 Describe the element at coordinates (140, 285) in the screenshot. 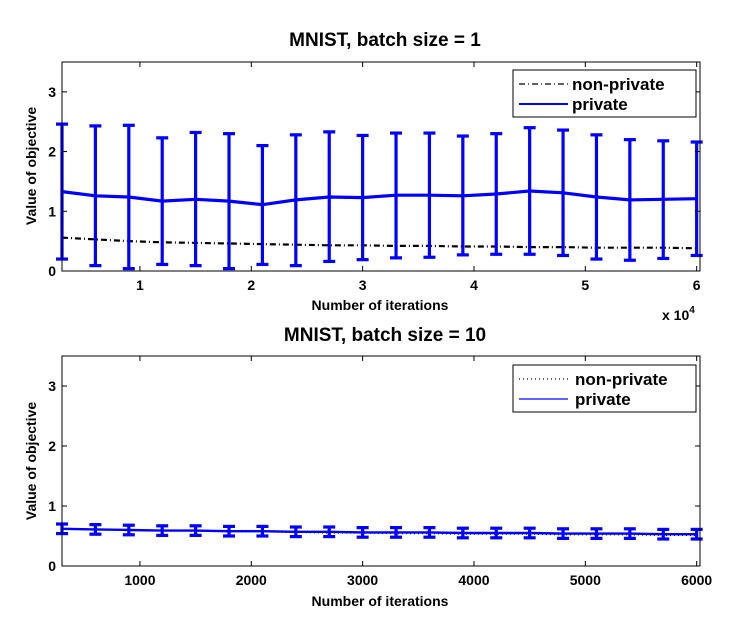

I see `chart-1-x-tick-label: 1` at that location.